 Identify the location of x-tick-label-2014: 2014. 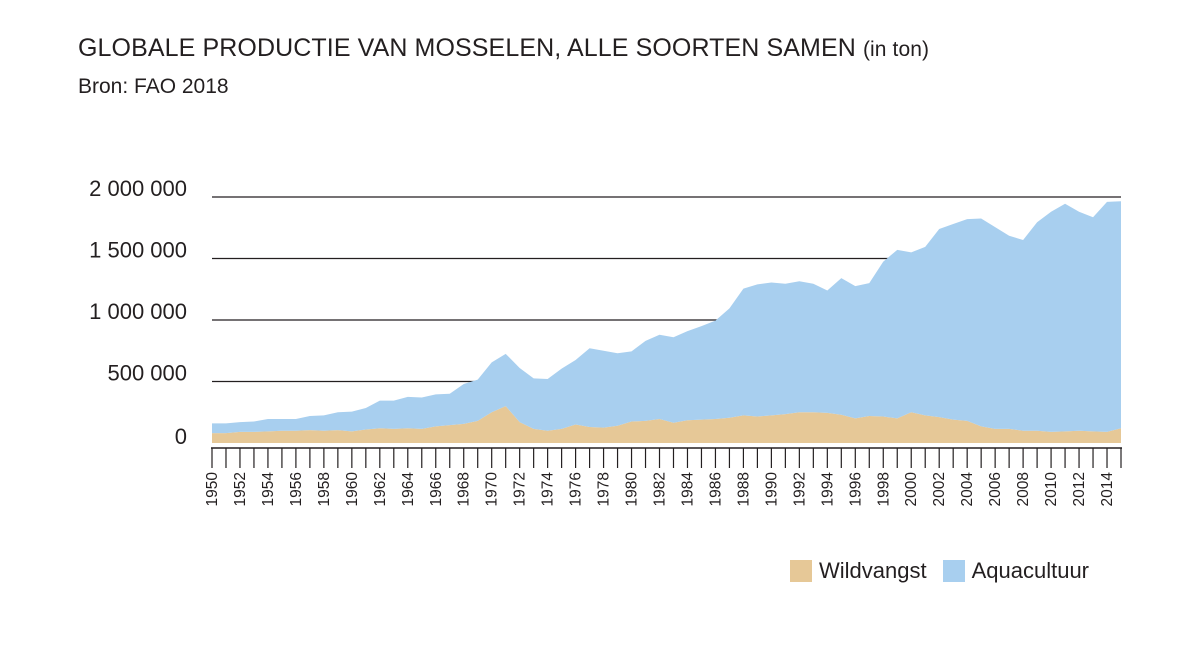
(1107, 489).